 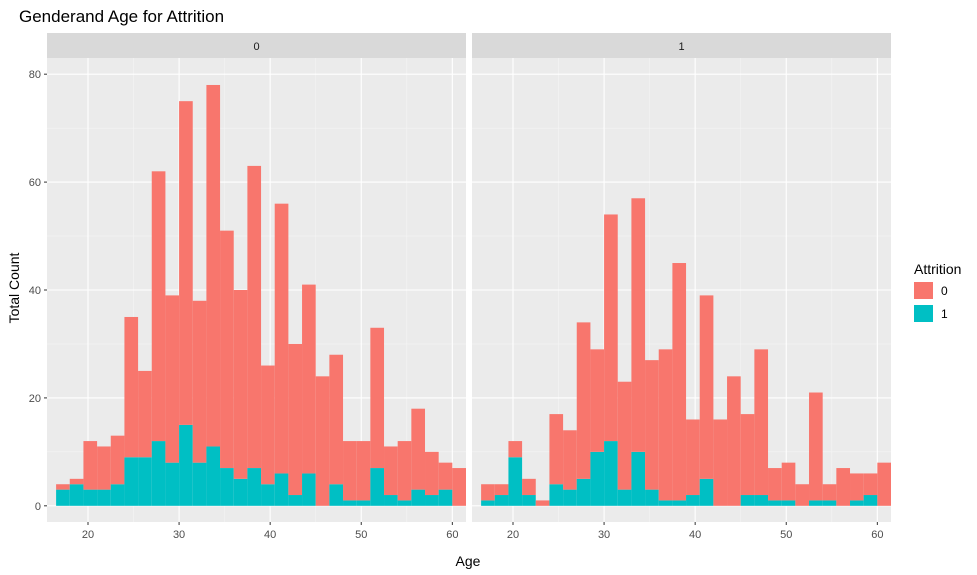 I want to click on legend-label-1: 1, so click(x=944, y=314).